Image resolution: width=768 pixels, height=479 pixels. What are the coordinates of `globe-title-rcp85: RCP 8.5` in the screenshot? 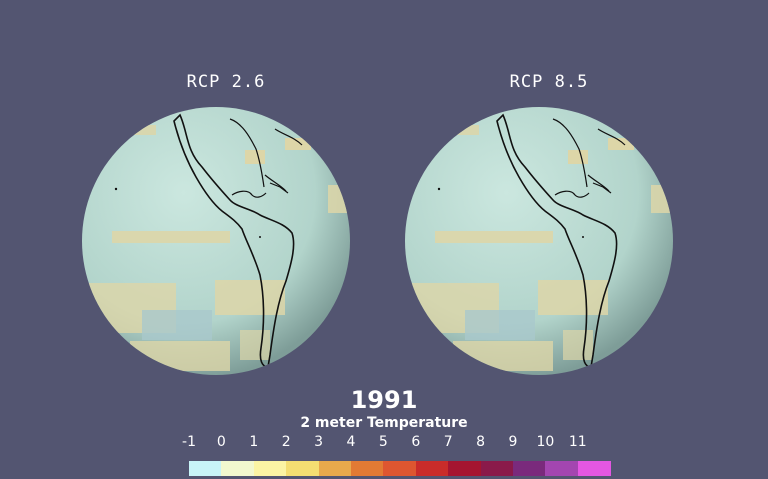 It's located at (549, 82).